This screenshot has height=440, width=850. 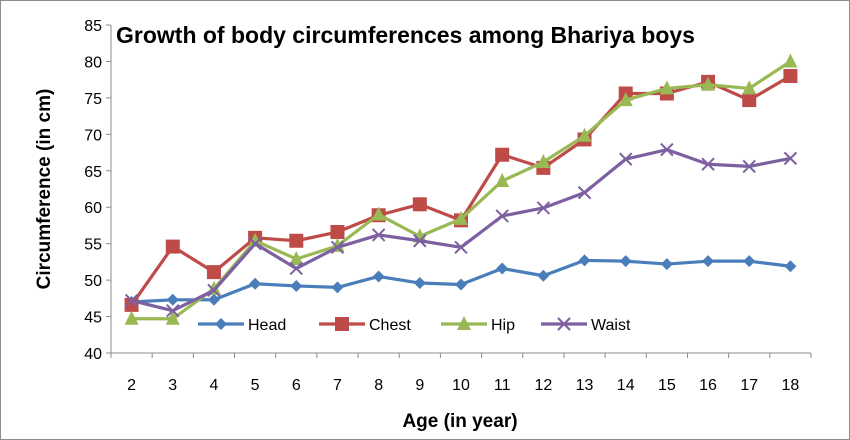 I want to click on x-tick-label: 6, so click(x=296, y=385).